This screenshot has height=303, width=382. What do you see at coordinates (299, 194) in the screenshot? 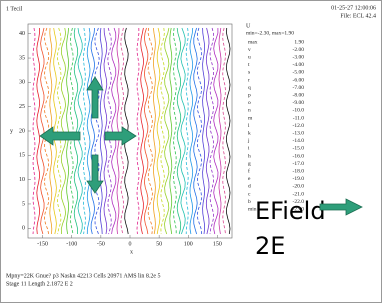
I see `legend-label: -21.0` at bounding box center [299, 194].